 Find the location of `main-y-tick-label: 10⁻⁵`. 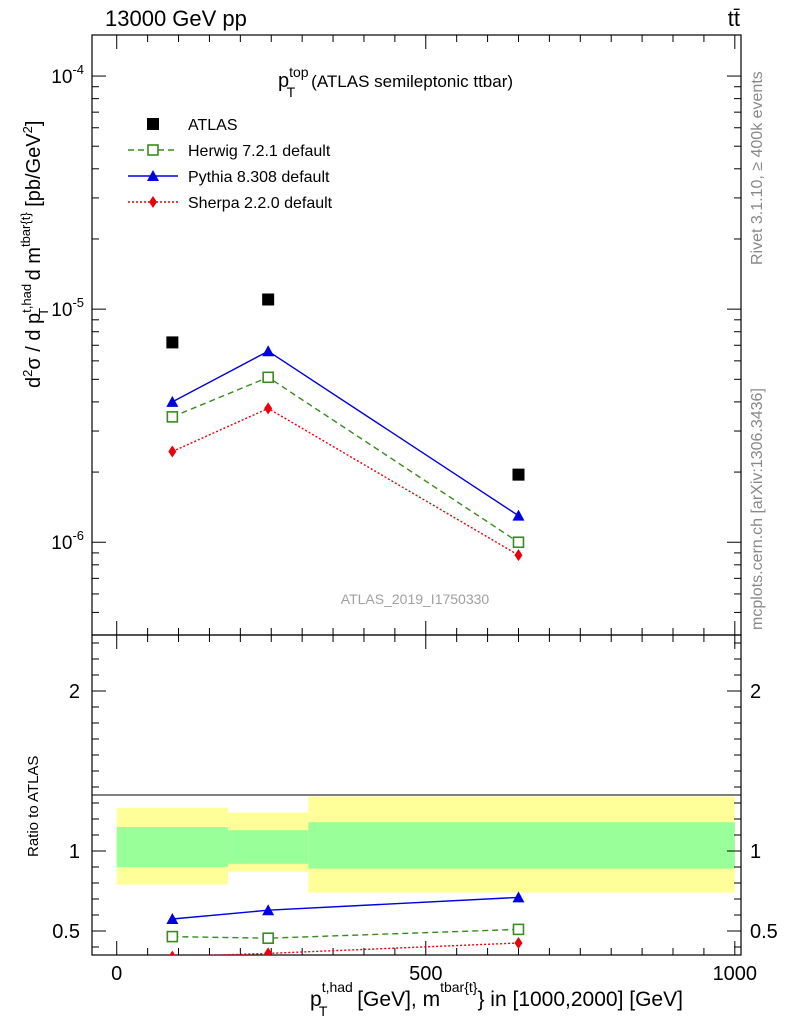

main-y-tick-label: 10⁻⁵ is located at coordinates (67, 308).